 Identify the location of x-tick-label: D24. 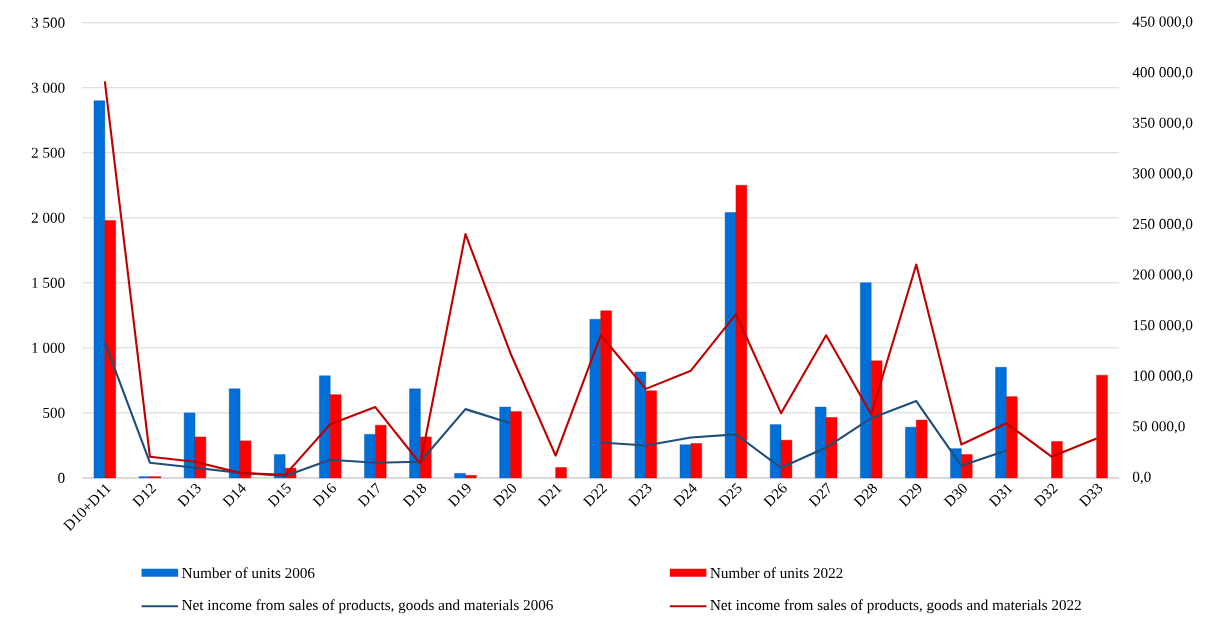
(684, 495).